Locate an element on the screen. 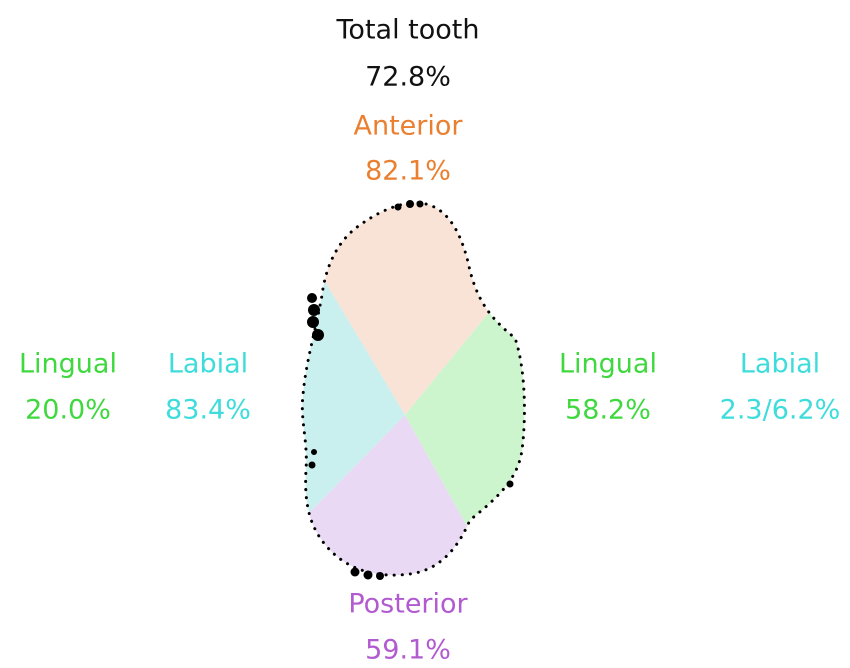 This screenshot has width=850, height=668. left-lingual-label: Lingual is located at coordinates (68, 364).